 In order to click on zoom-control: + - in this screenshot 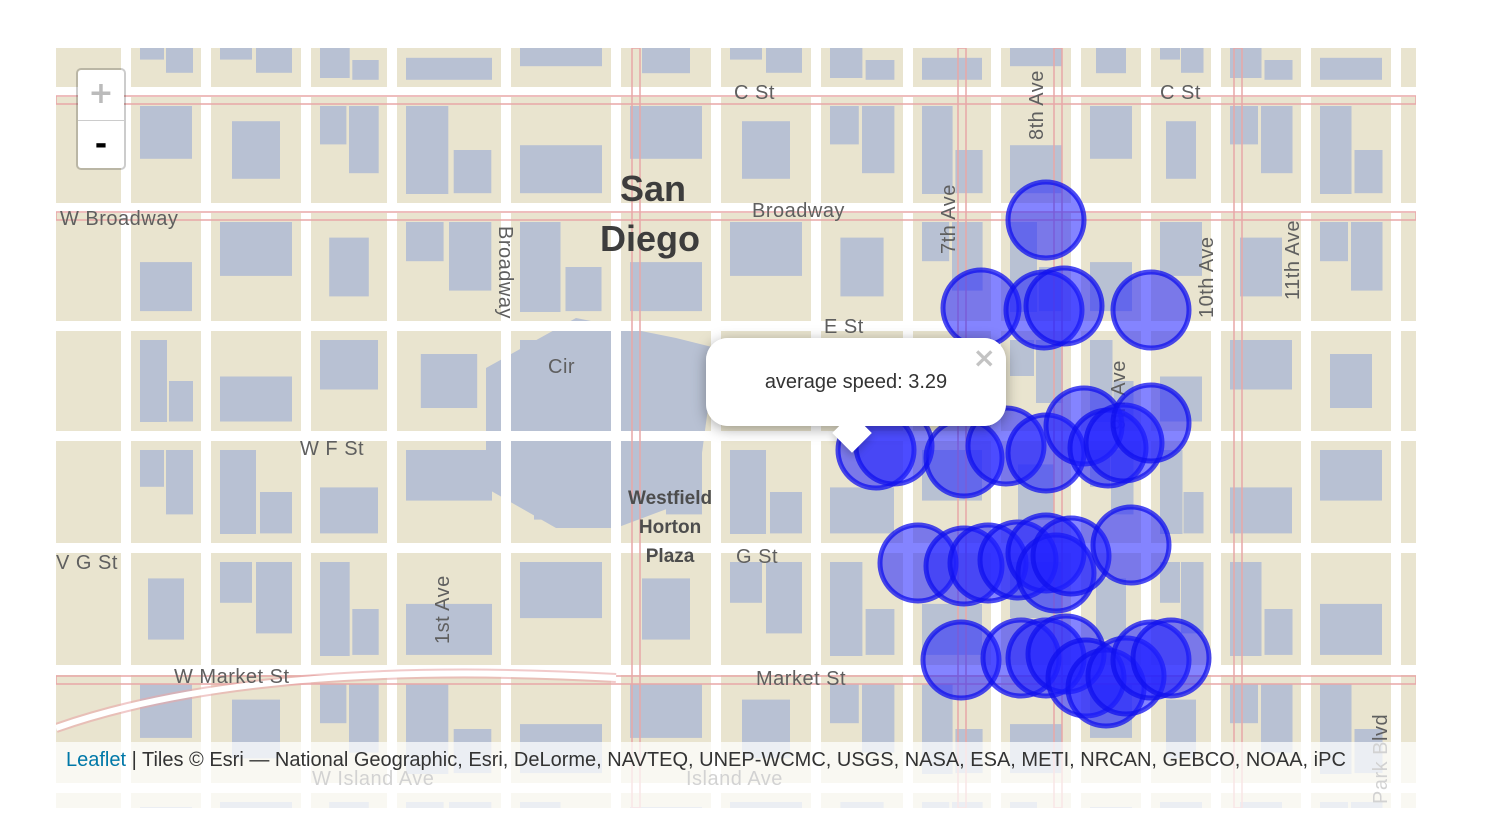, I will do `click(101, 119)`.